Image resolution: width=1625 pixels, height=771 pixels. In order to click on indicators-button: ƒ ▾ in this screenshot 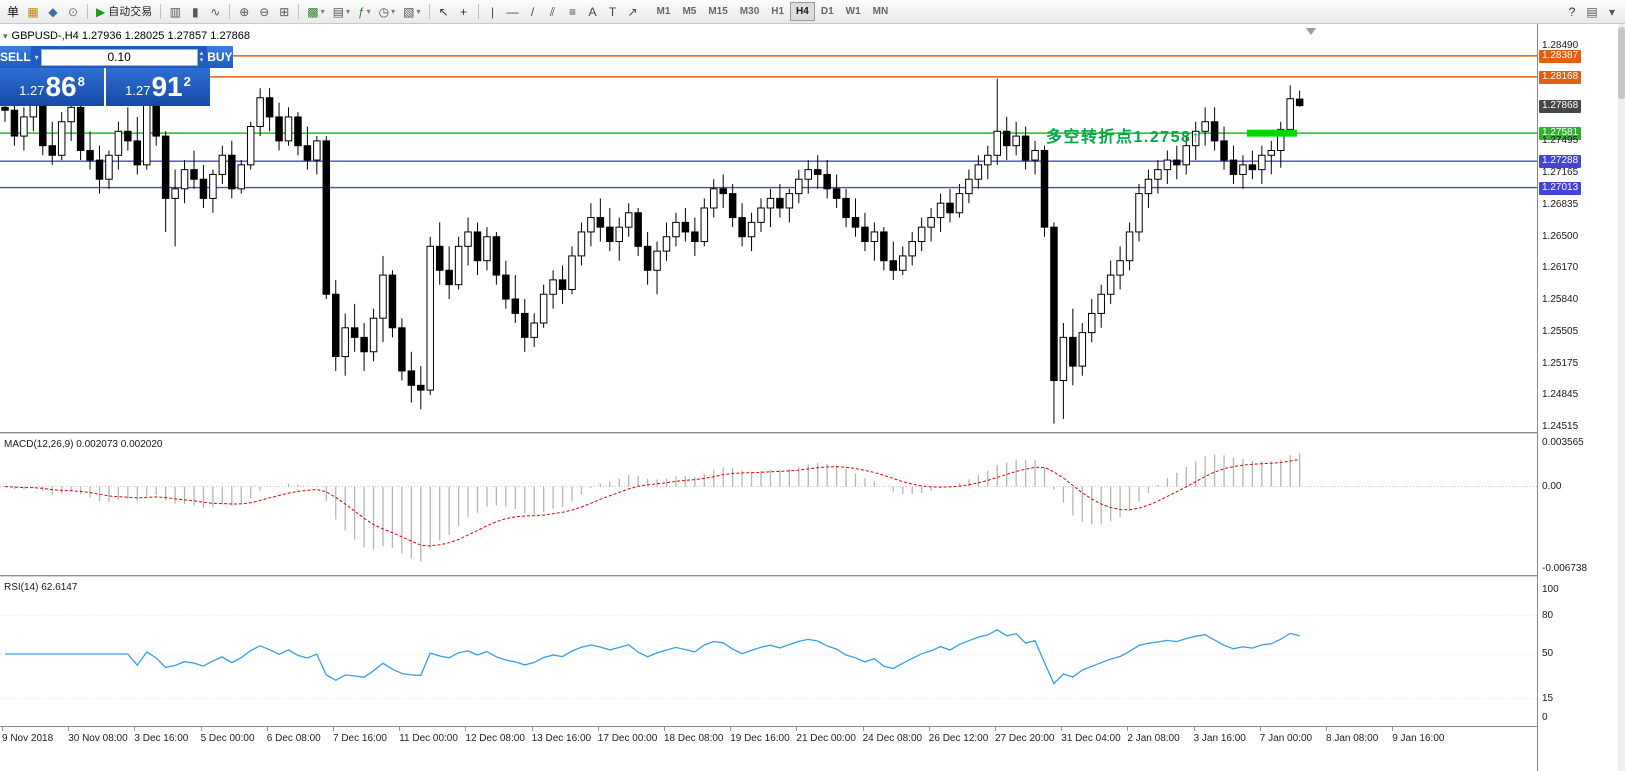, I will do `click(364, 12)`.